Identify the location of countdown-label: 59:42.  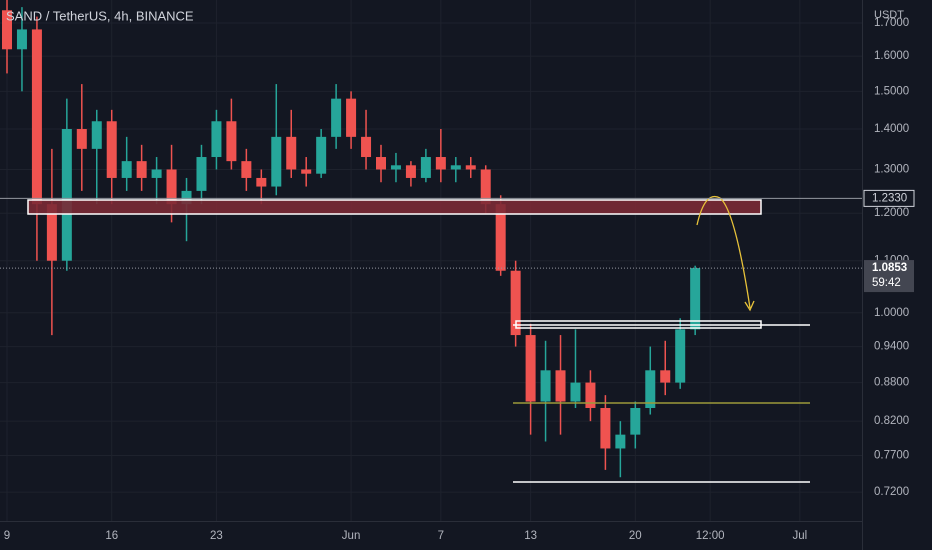
(886, 283).